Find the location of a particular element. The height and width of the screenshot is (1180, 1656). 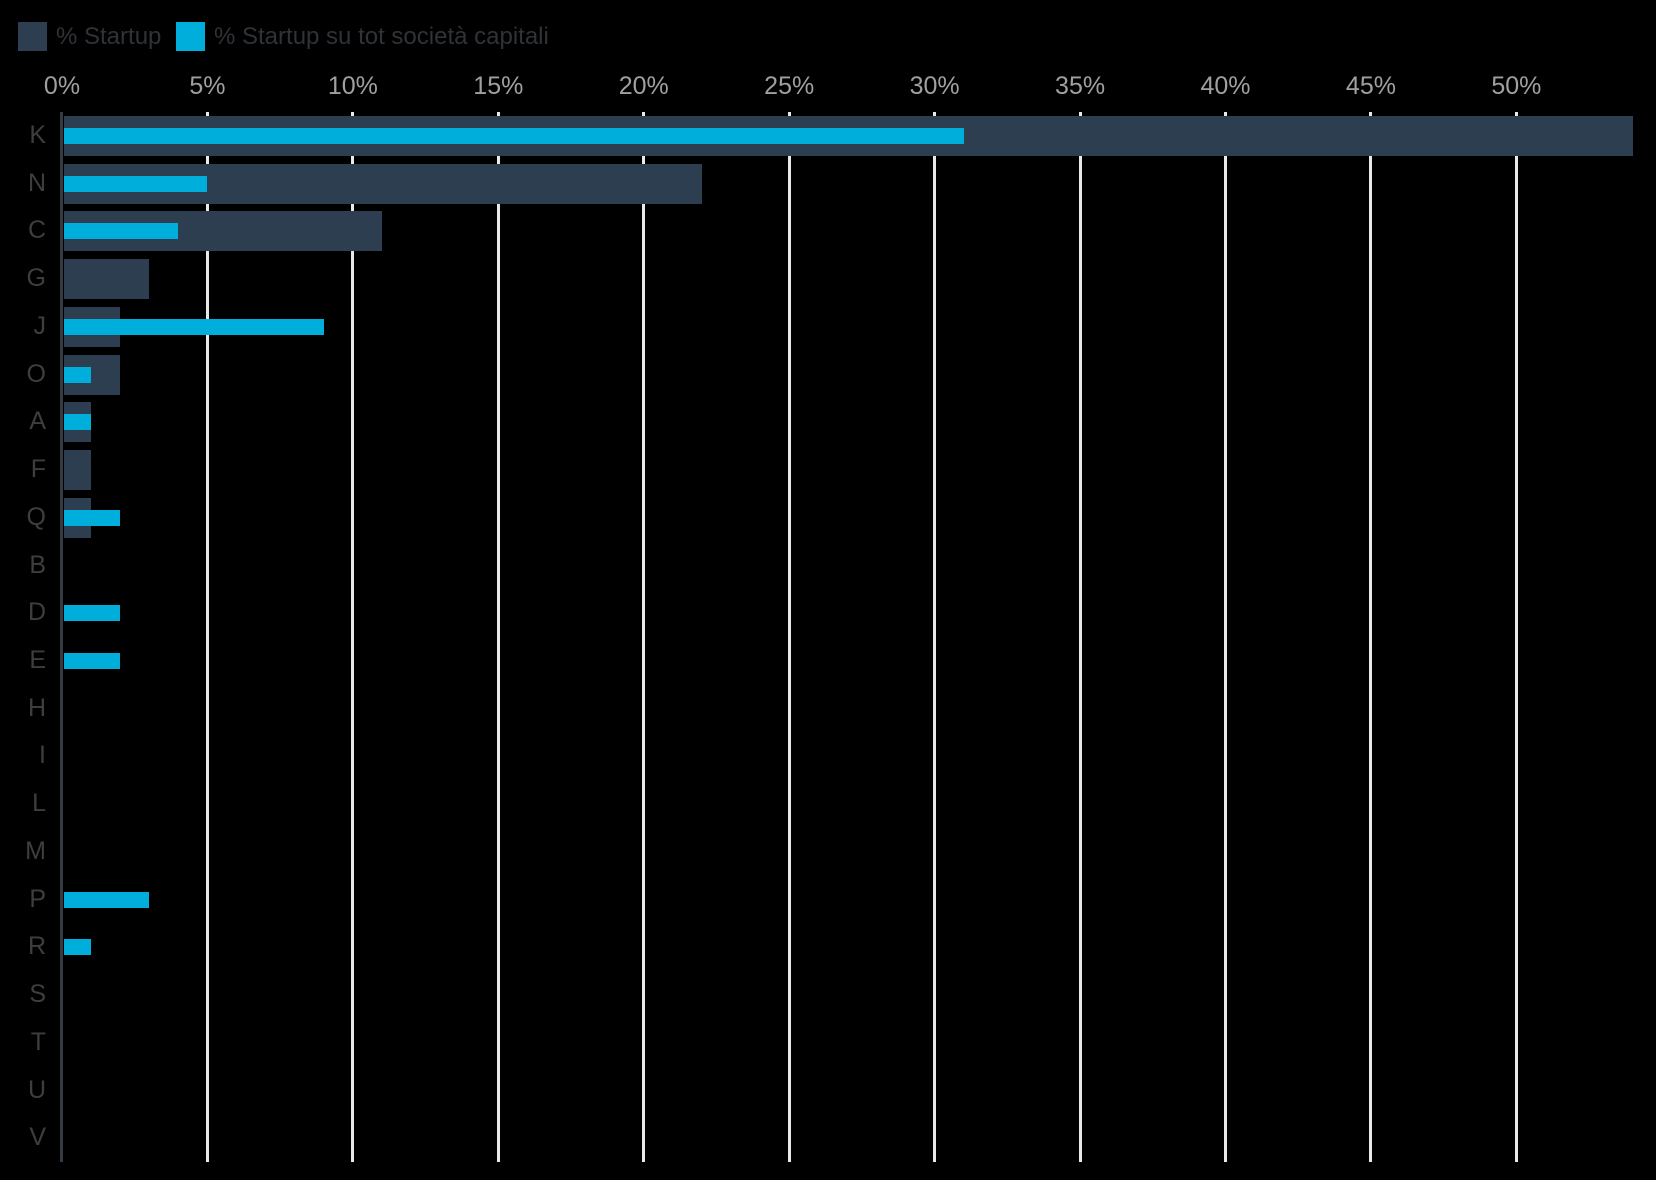

x-tick-label: 25% is located at coordinates (789, 86).